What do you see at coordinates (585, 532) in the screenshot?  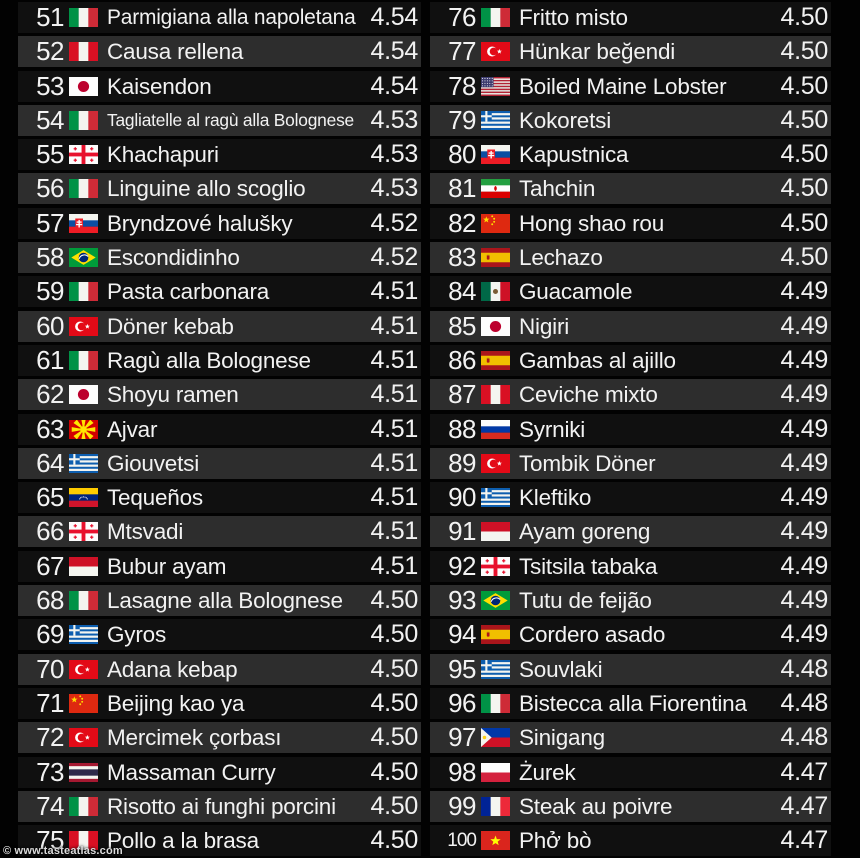 I see `dish-name: Ayam goreng` at bounding box center [585, 532].